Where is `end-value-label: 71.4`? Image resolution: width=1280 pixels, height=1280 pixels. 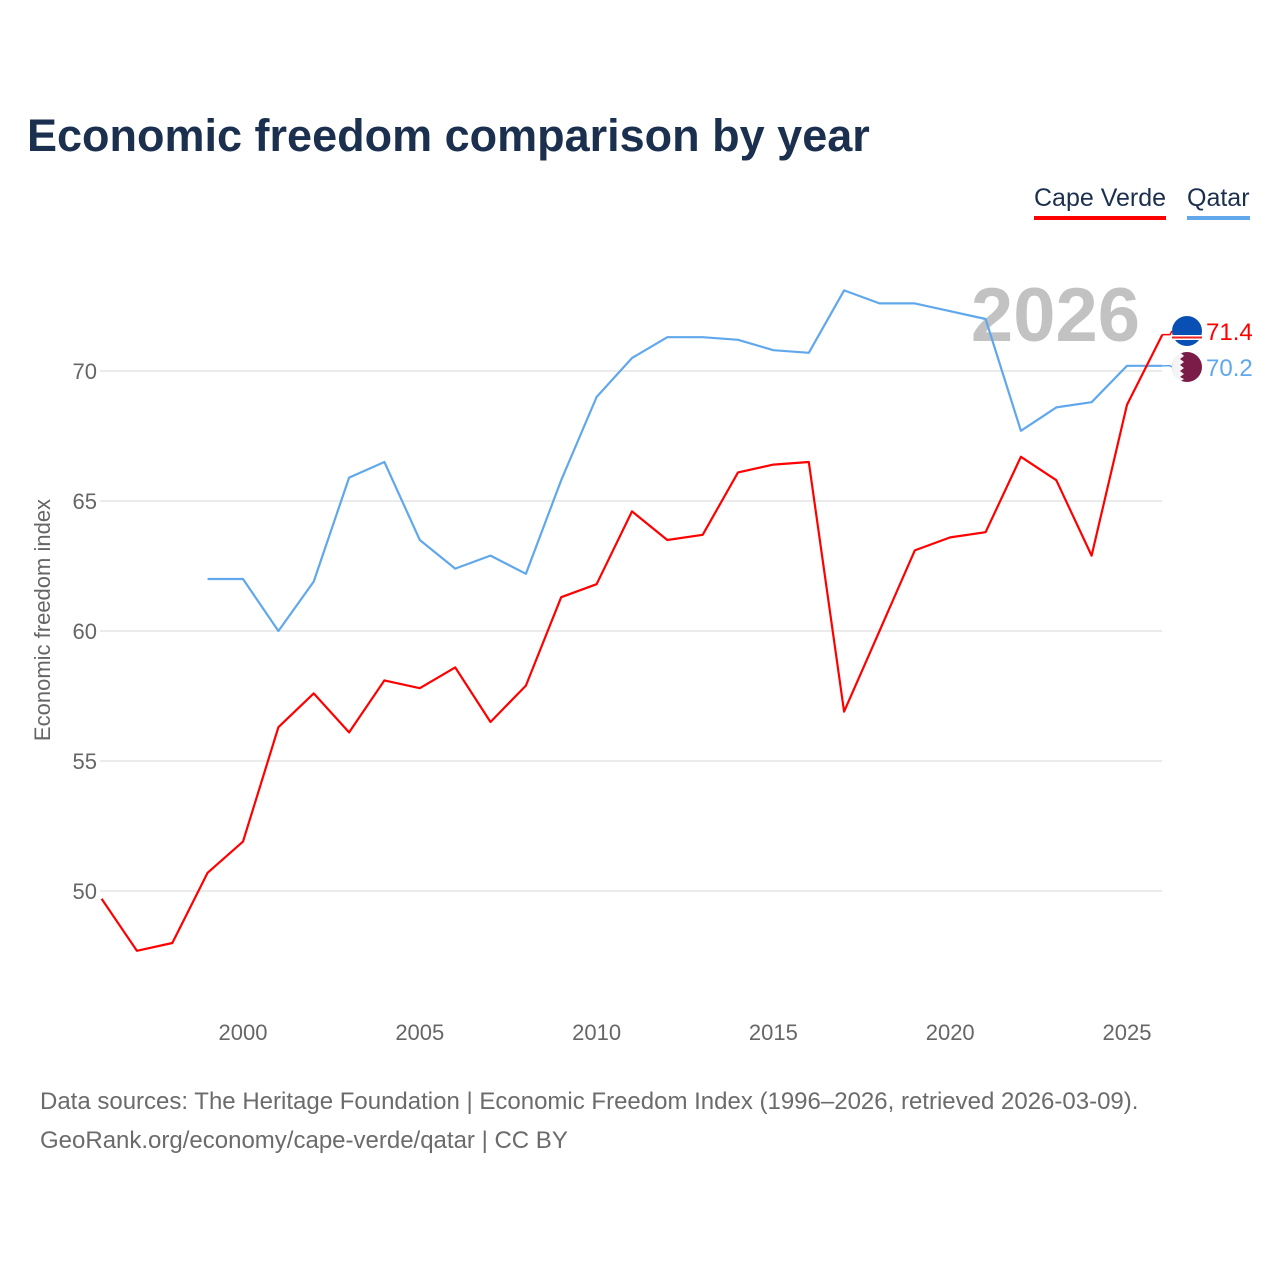
end-value-label: 71.4 is located at coordinates (1229, 332).